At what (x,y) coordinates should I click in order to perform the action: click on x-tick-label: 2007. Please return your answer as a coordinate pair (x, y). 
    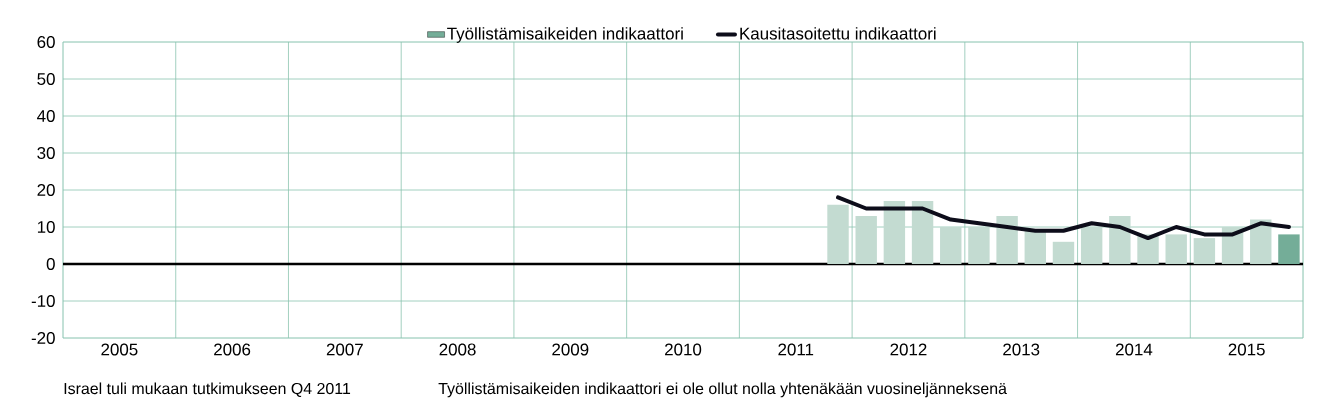
    Looking at the image, I should click on (344, 349).